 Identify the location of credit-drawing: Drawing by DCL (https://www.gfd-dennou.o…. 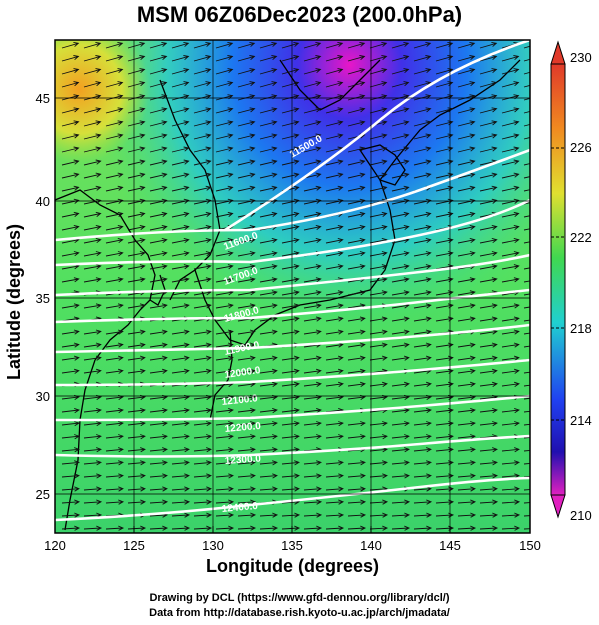
(299, 598).